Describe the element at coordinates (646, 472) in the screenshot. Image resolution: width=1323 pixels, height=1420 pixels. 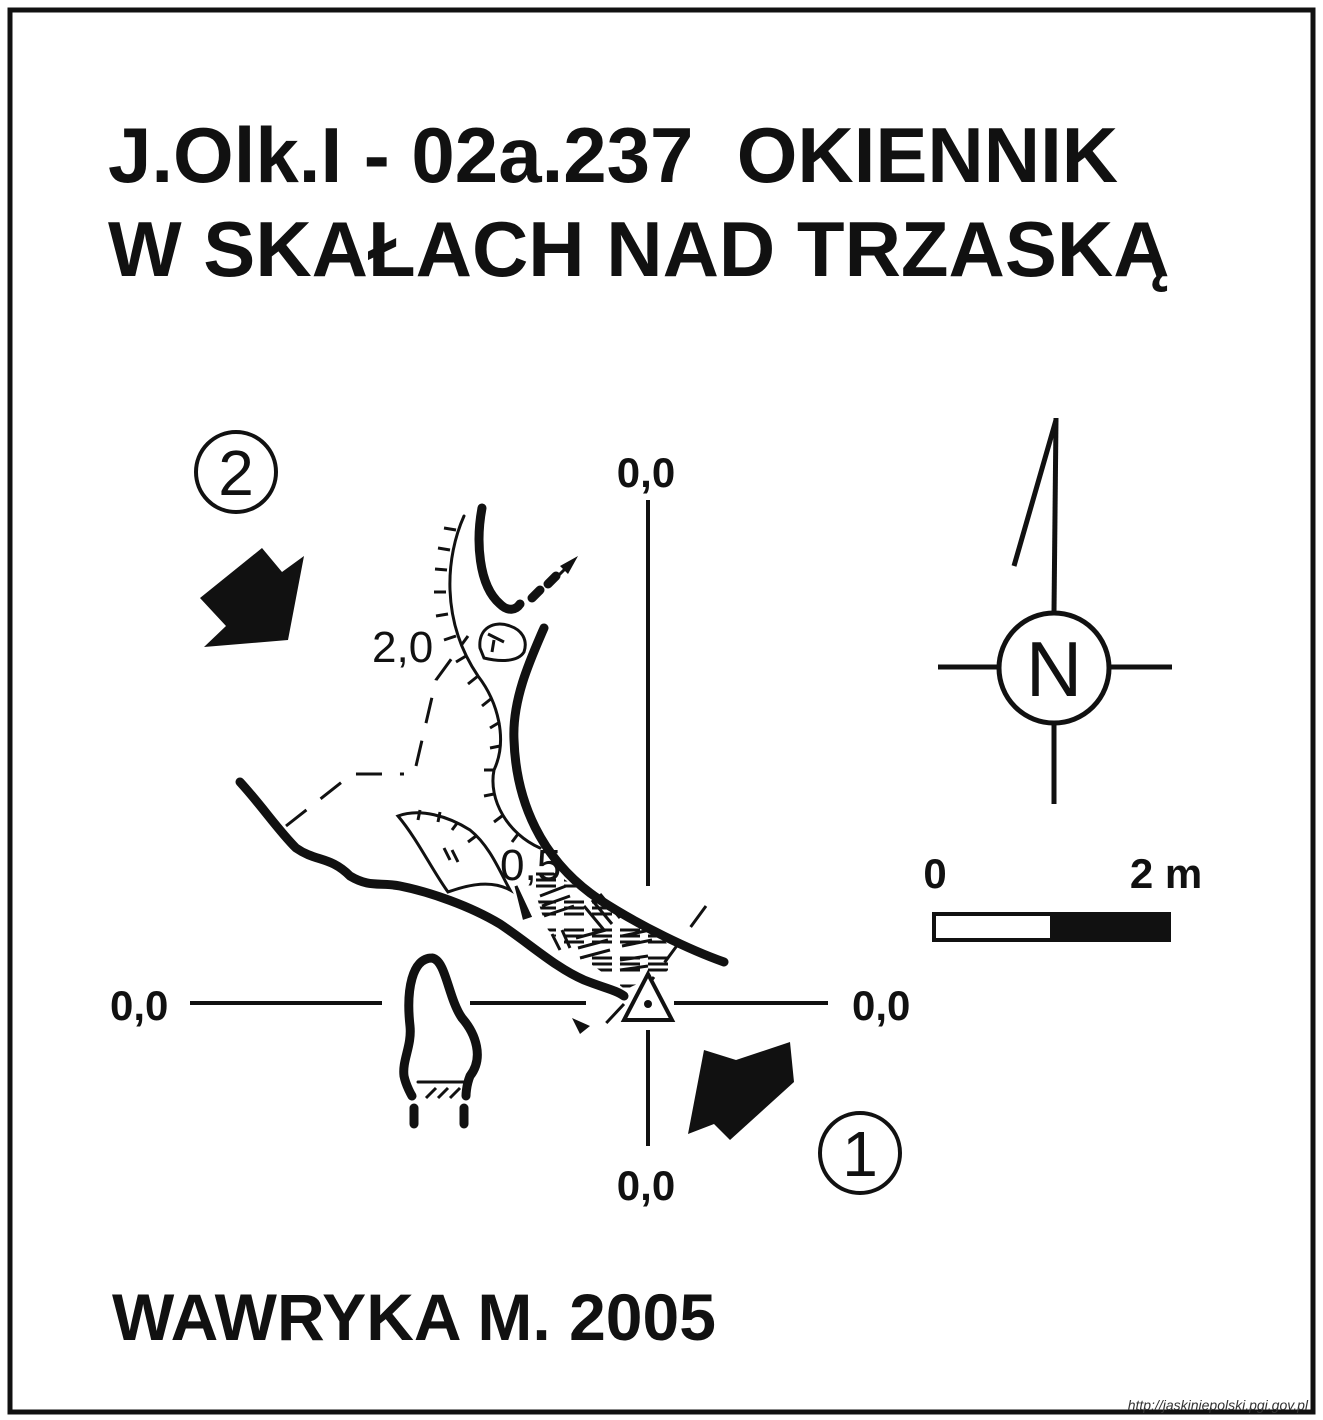
I see `section-label-top: 0,0` at that location.